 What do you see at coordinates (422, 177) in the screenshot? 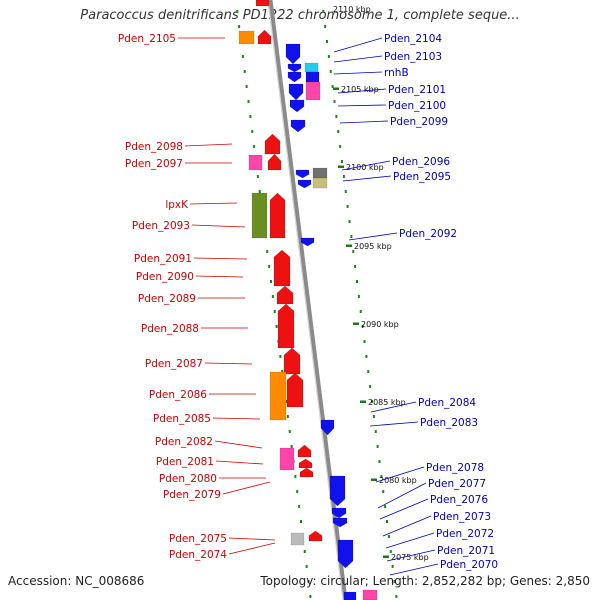
I see `gene-label-right: Pden_2095` at bounding box center [422, 177].